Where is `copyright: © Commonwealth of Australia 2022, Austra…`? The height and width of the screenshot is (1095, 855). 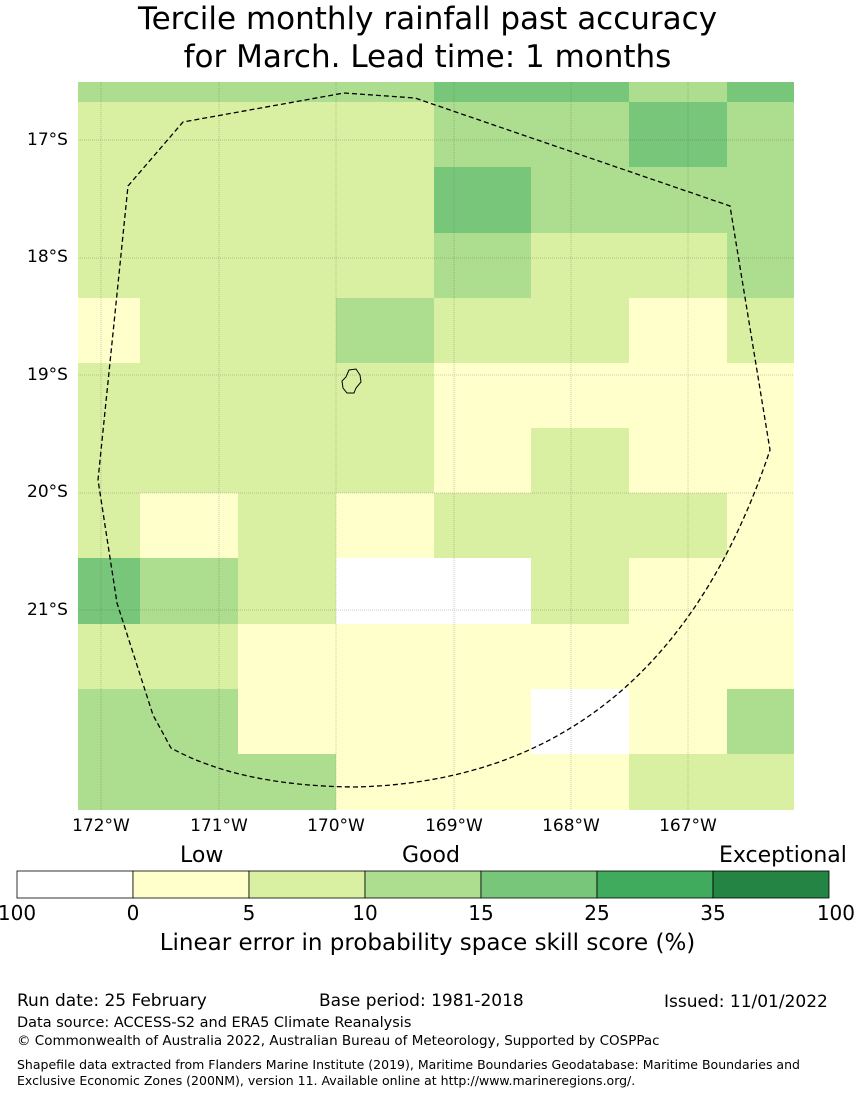
copyright: © Commonwealth of Australia 2022, Austra… is located at coordinates (338, 1041).